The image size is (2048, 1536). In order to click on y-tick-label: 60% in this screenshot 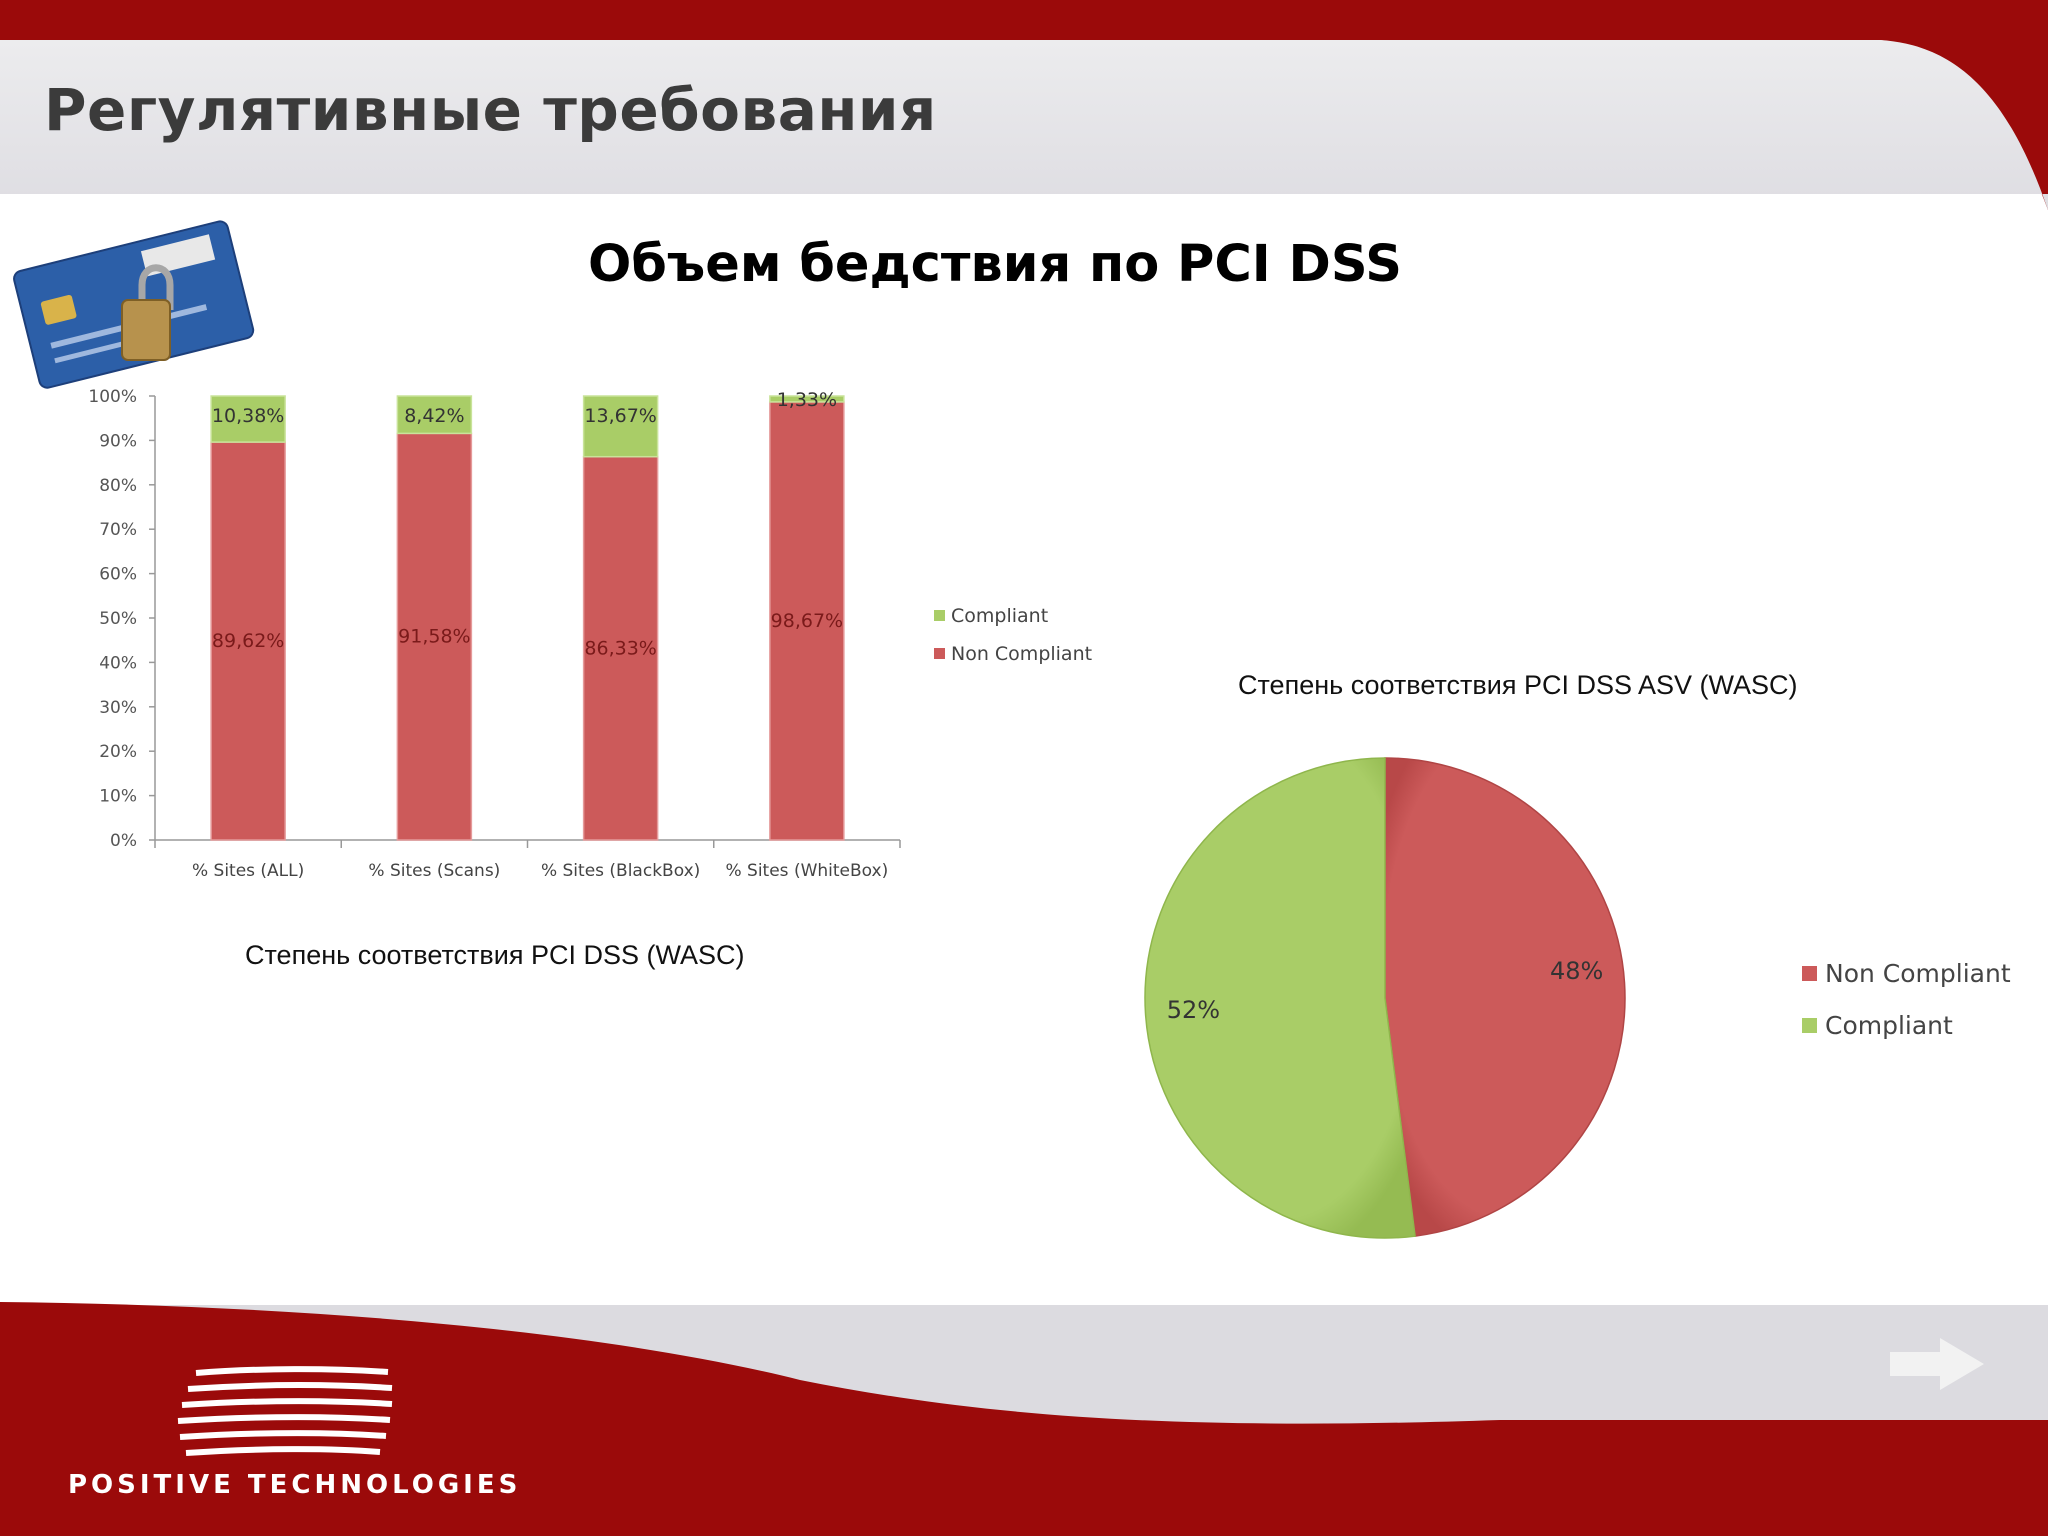, I will do `click(118, 575)`.